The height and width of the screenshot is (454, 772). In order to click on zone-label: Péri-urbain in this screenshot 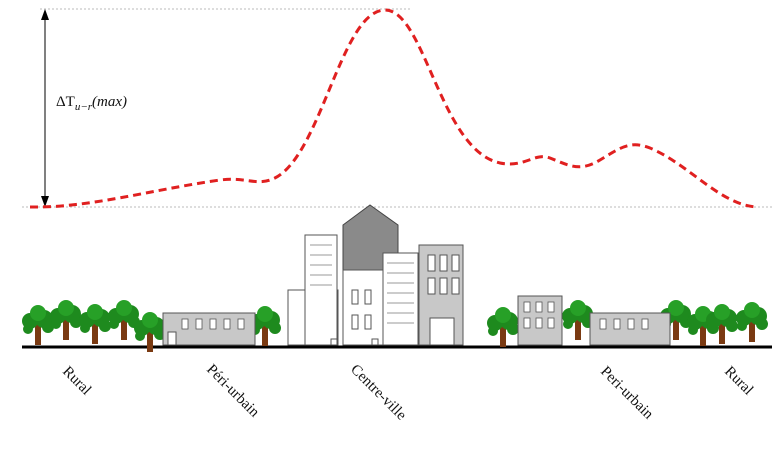, I will do `click(232, 391)`.